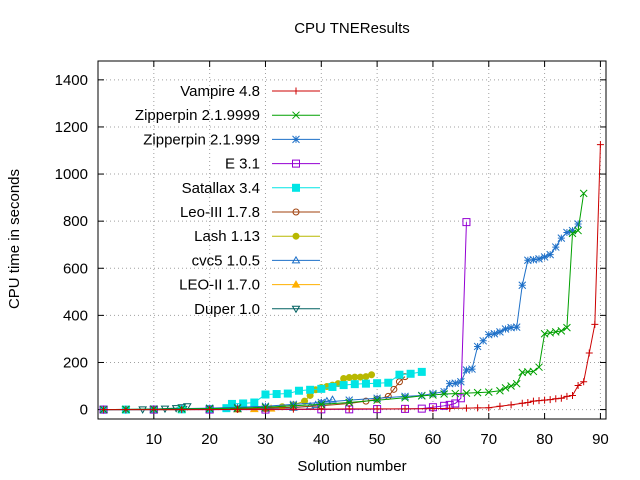 This screenshot has width=640, height=480. Describe the element at coordinates (433, 439) in the screenshot. I see `x-tick-label: 60` at that location.